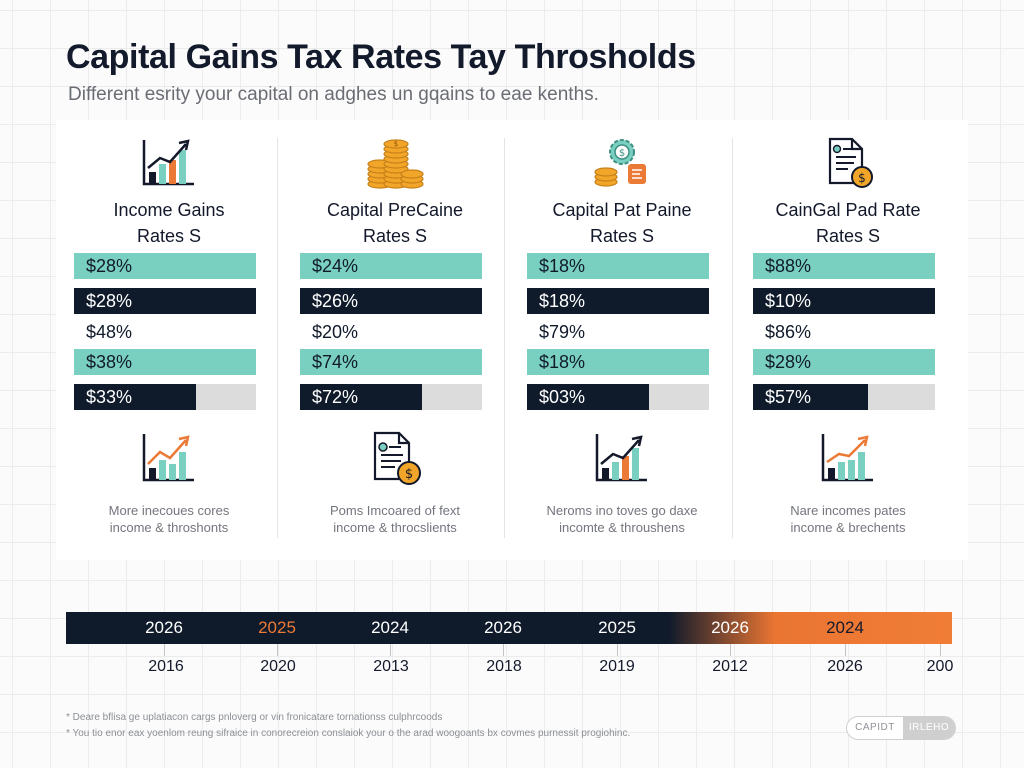 Image resolution: width=1024 pixels, height=768 pixels. Describe the element at coordinates (562, 332) in the screenshot. I see `rate-row: $79%` at that location.